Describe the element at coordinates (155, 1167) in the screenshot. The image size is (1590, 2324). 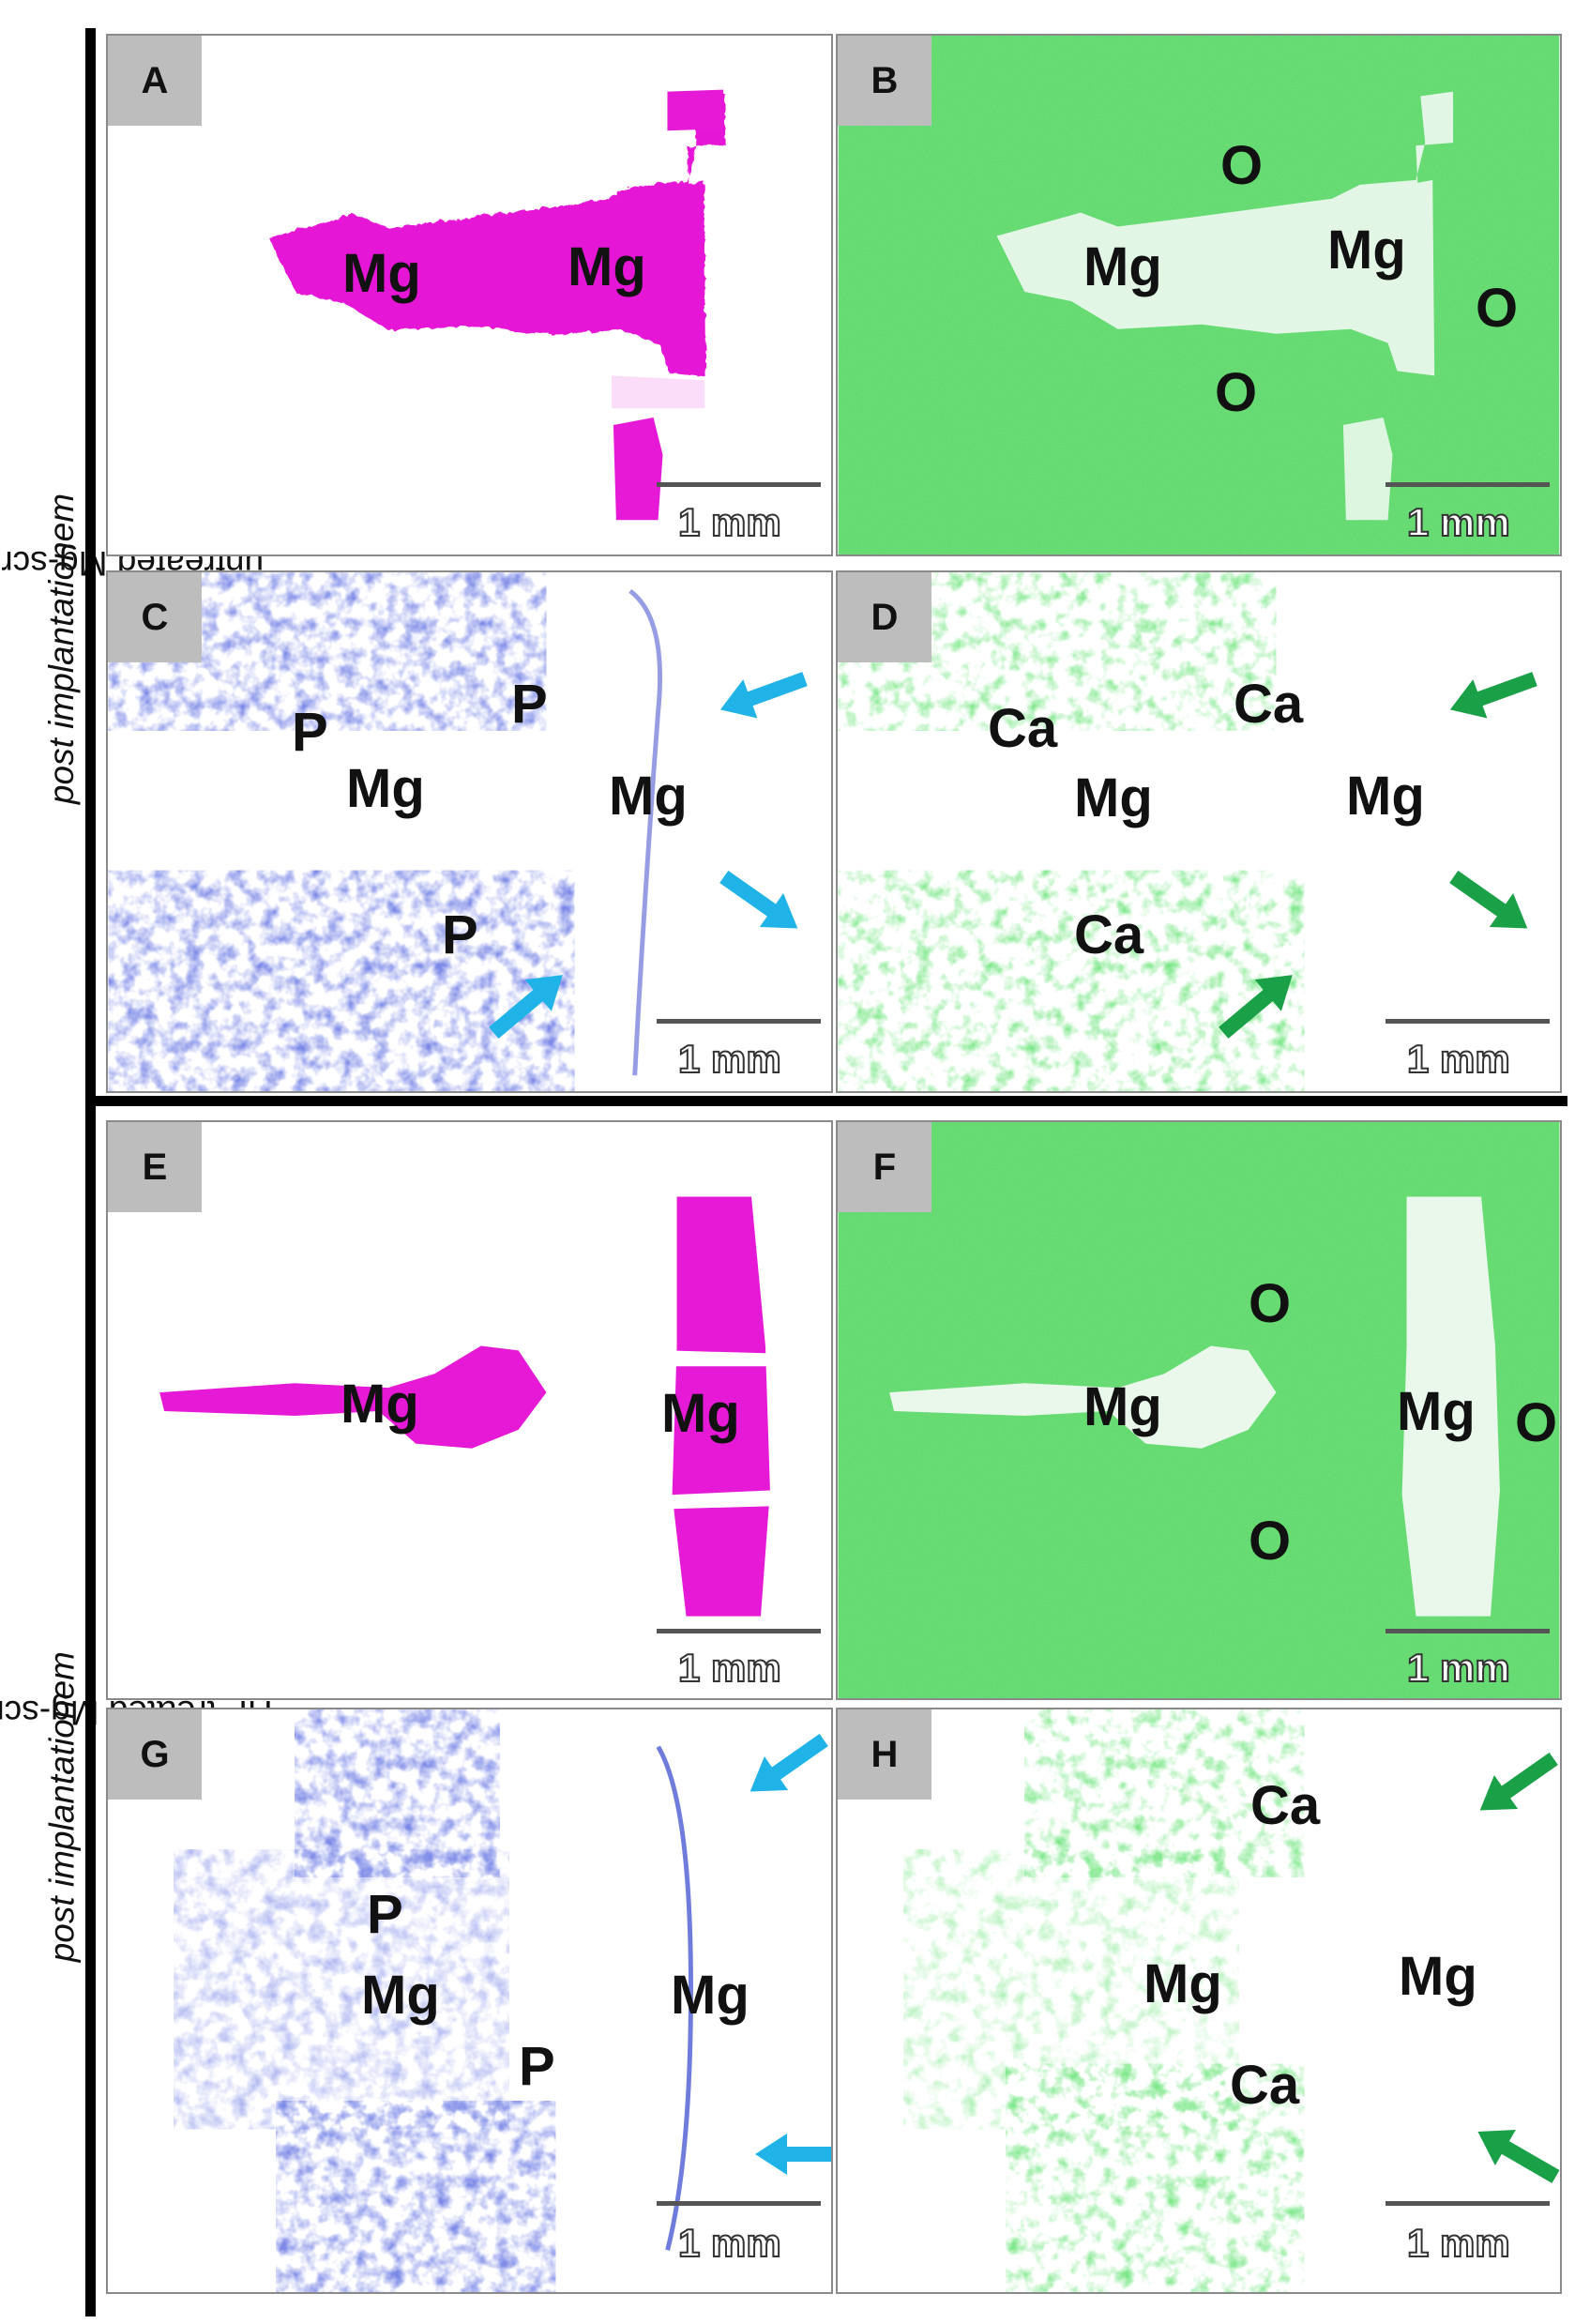
I see `panel-letter: E` at that location.